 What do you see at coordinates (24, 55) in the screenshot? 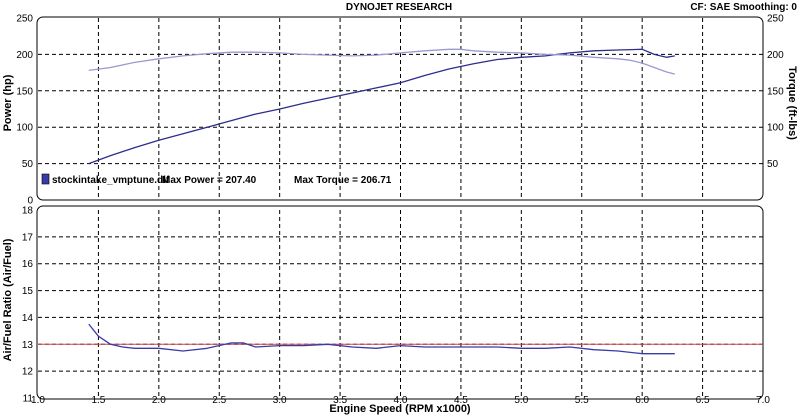
I see `y-tick-label: 200` at bounding box center [24, 55].